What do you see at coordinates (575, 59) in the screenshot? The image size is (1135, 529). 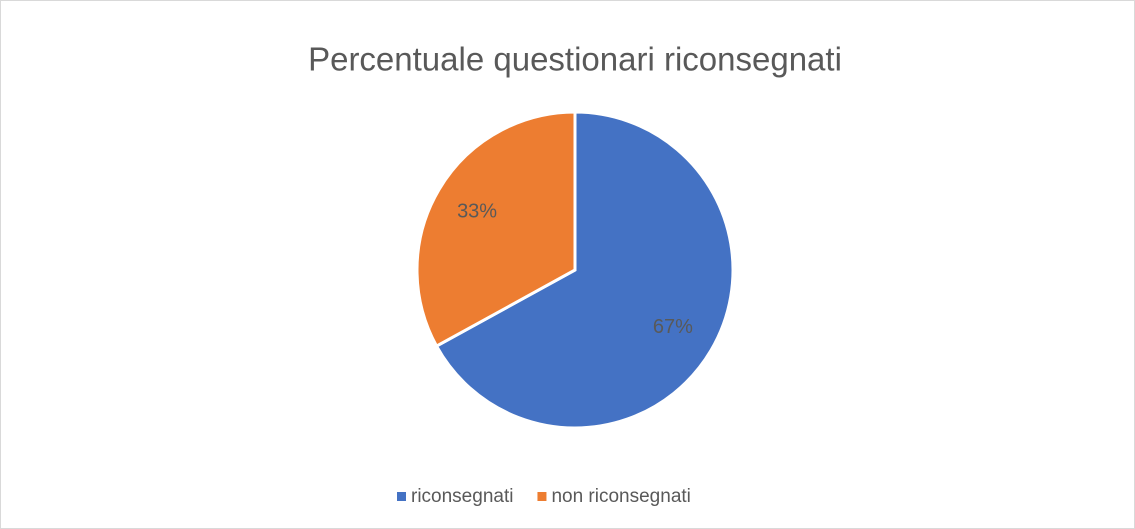 I see `chart-title: Percentuale questionari riconsegnati` at bounding box center [575, 59].